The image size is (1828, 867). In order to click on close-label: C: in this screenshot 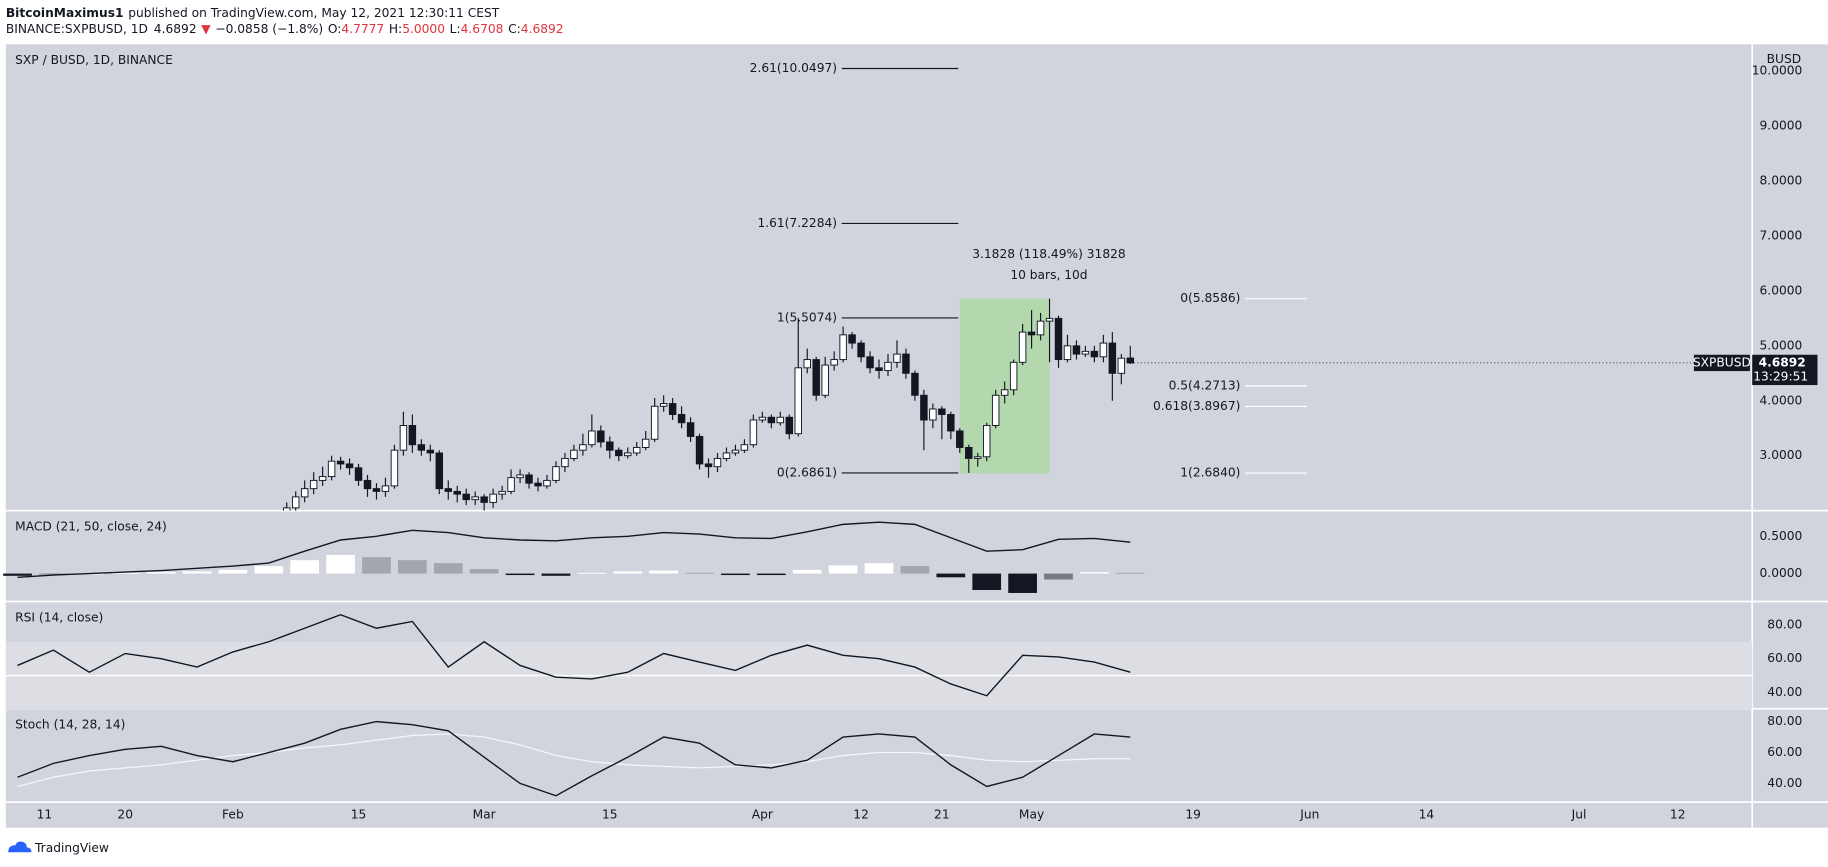, I will do `click(514, 29)`.